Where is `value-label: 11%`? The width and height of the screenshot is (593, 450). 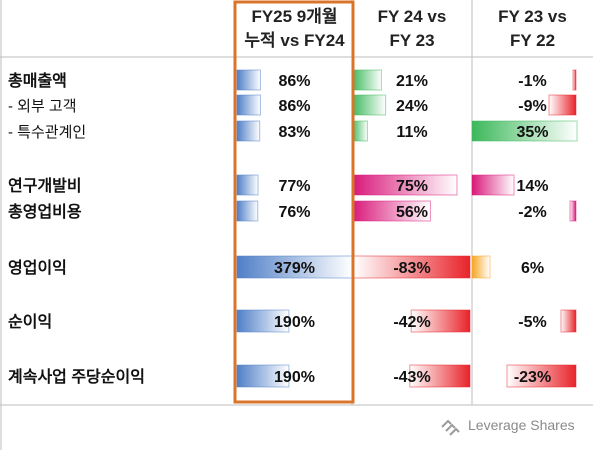 value-label: 11% is located at coordinates (411, 132).